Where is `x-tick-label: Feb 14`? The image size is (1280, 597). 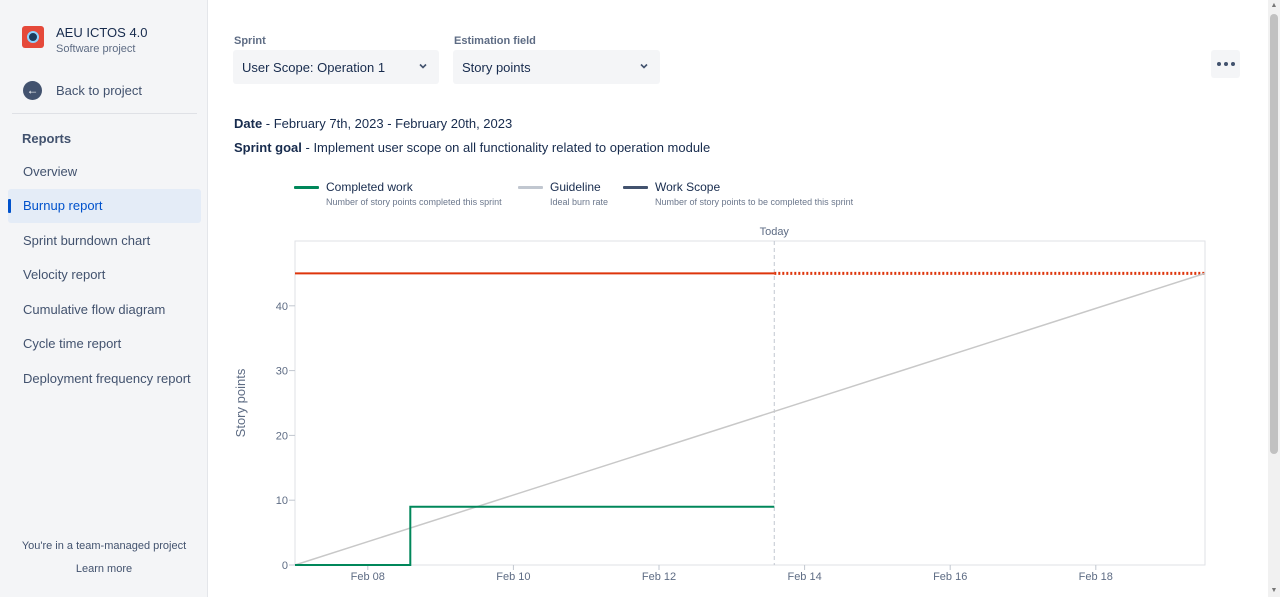
x-tick-label: Feb 14 is located at coordinates (804, 577).